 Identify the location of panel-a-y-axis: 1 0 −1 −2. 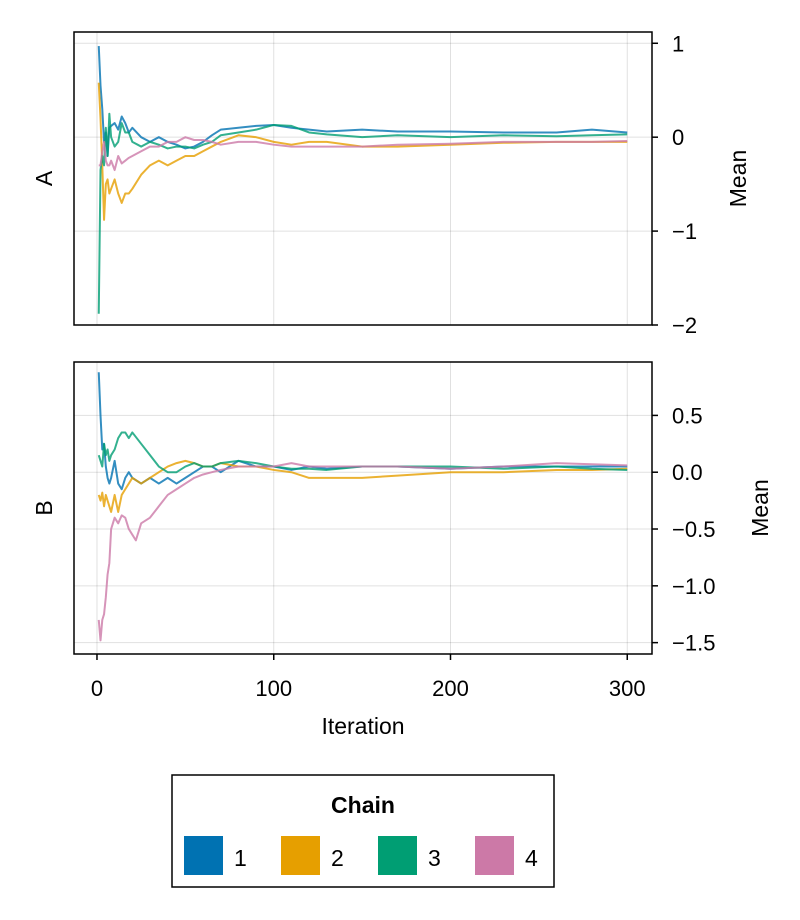
(674, 184).